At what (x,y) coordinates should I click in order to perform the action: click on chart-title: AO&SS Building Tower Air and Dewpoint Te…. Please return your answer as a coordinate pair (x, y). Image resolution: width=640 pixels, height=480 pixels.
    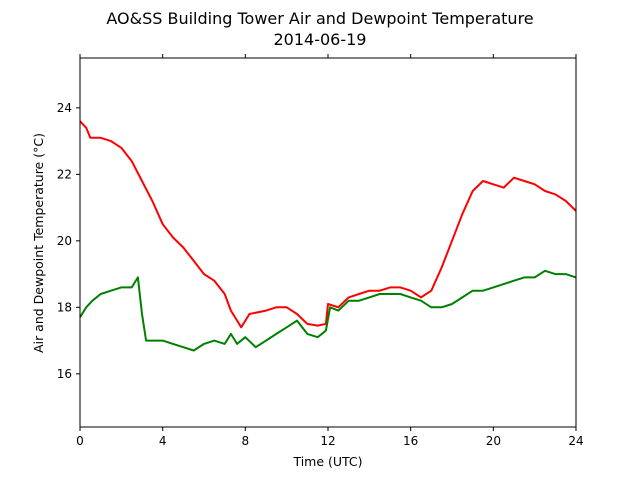
    Looking at the image, I should click on (319, 18).